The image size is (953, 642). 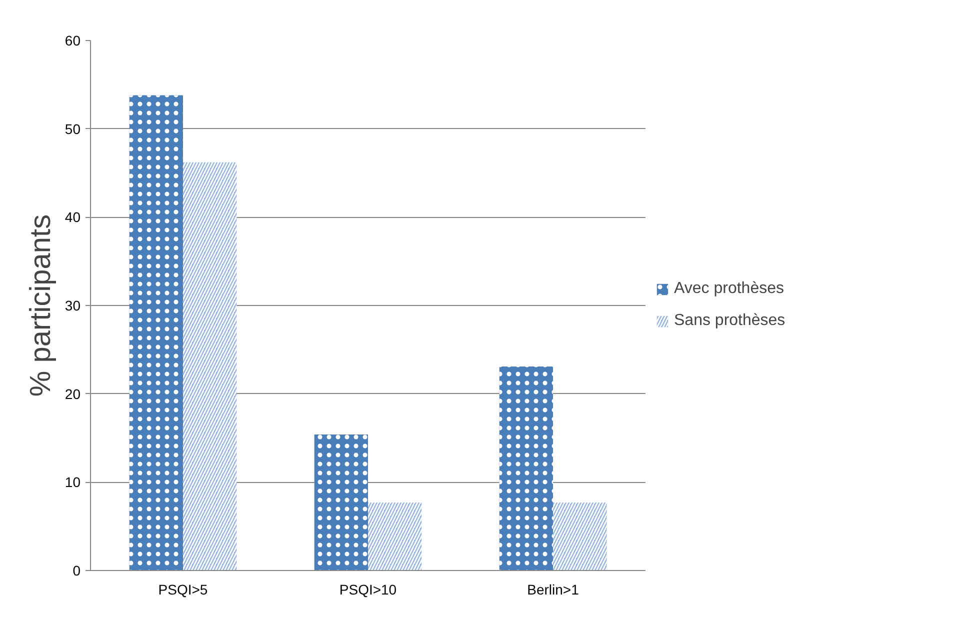 What do you see at coordinates (72, 128) in the screenshot?
I see `y-tick-label: 50` at bounding box center [72, 128].